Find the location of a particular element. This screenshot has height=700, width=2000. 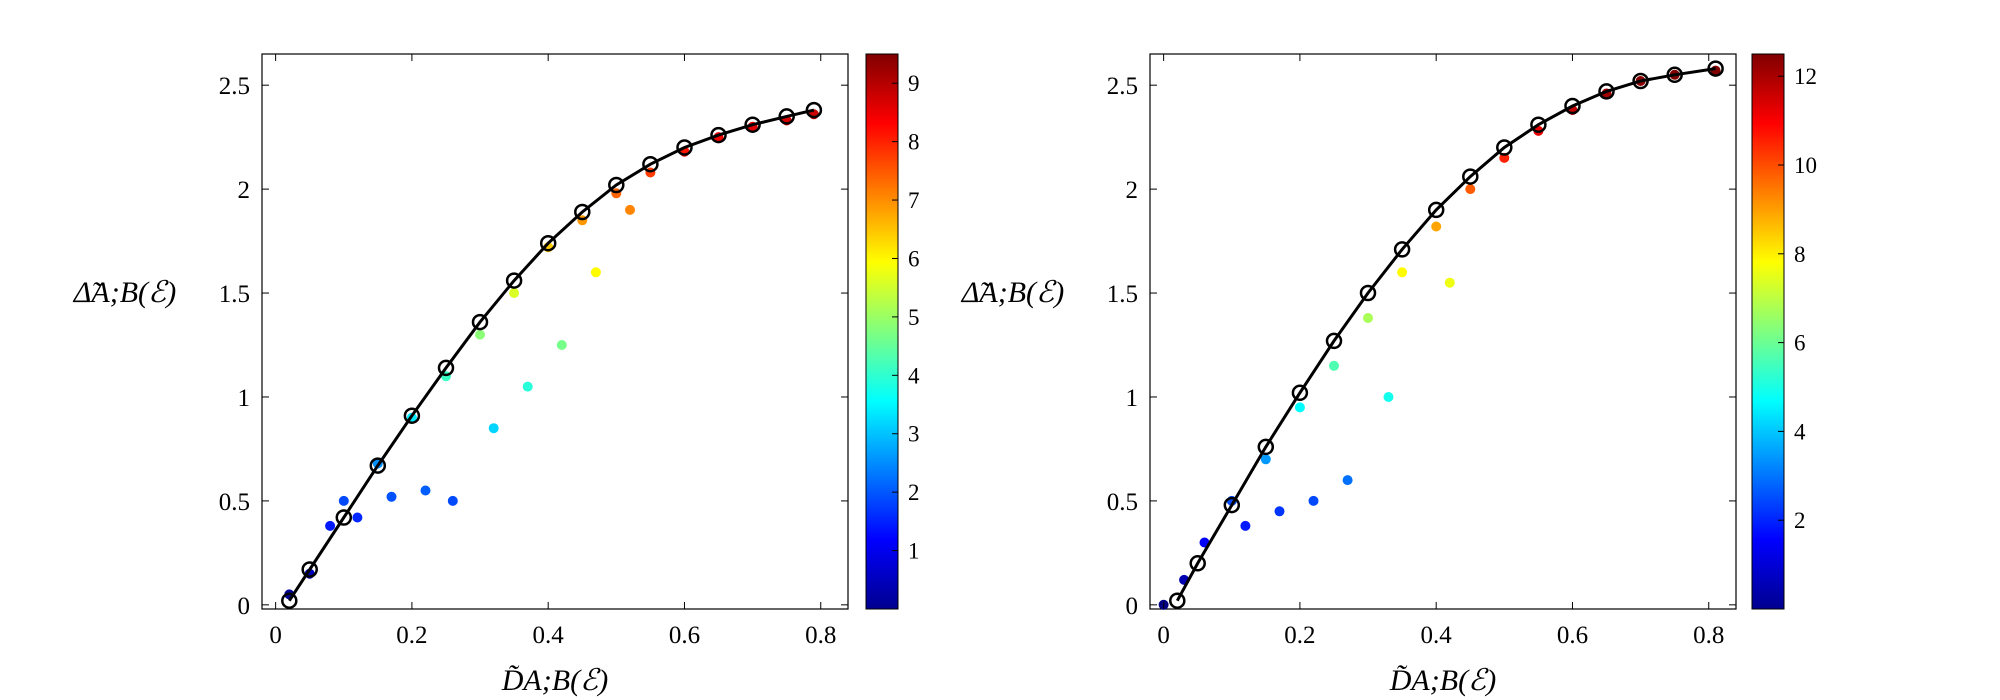

colorbar-ticks-right: 2 4 6 8 10 12 is located at coordinates (1797, 298).